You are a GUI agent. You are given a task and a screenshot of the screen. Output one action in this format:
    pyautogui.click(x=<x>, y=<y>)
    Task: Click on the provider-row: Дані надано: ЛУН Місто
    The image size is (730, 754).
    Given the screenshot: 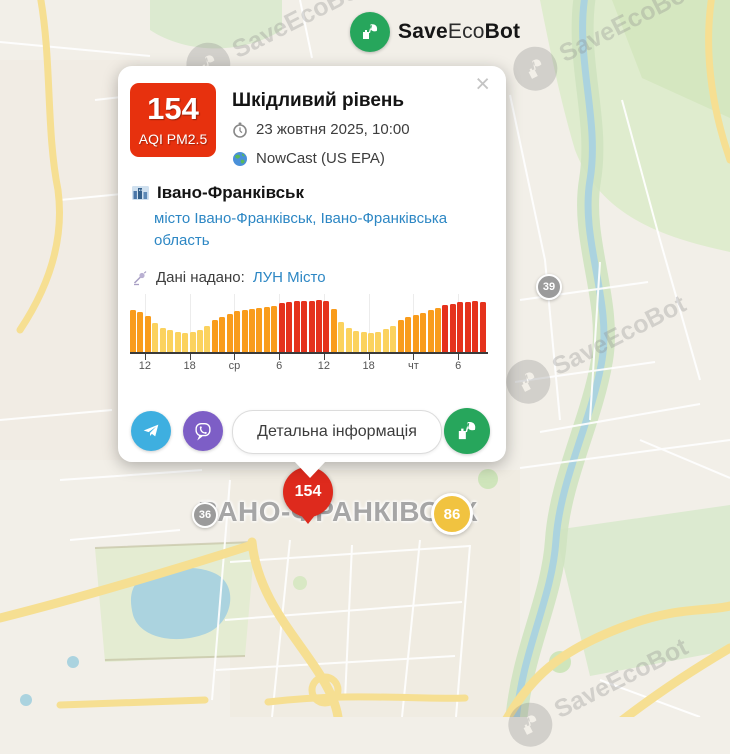 What is the action you would take?
    pyautogui.click(x=229, y=277)
    